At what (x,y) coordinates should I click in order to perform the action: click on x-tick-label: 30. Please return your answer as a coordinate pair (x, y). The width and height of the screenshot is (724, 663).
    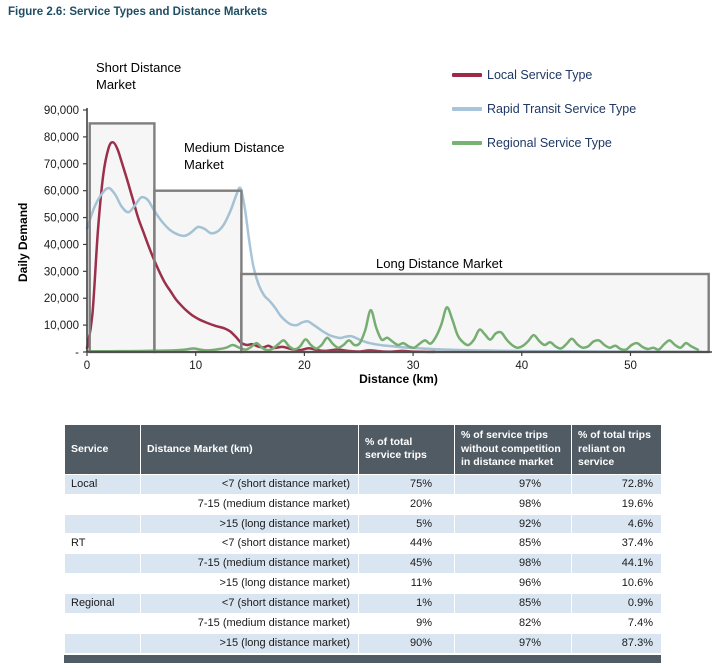
    Looking at the image, I should click on (413, 366).